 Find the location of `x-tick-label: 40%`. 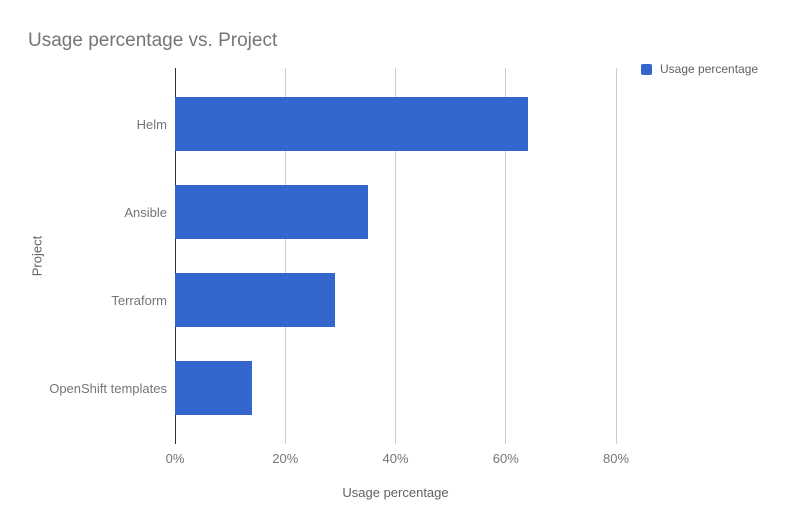

x-tick-label: 40% is located at coordinates (395, 458).